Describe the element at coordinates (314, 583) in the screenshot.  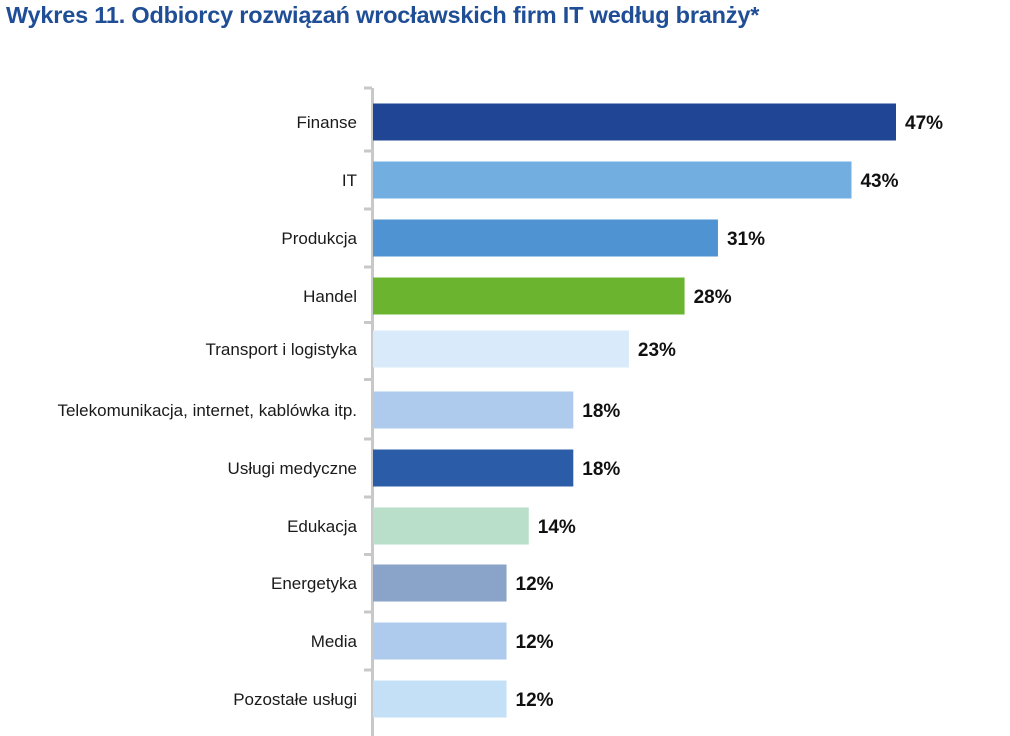
I see `category-label: Energetyka` at that location.